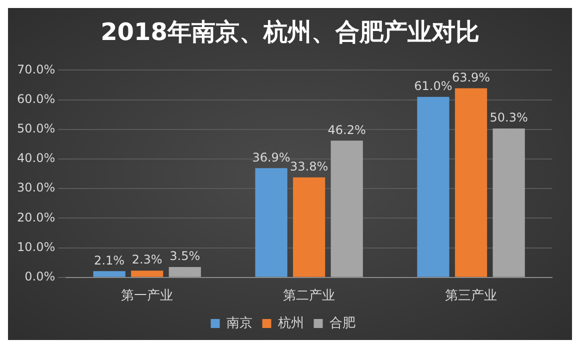 Image resolution: width=580 pixels, height=348 pixels. I want to click on y-tick-label: 20.0%, so click(36, 217).